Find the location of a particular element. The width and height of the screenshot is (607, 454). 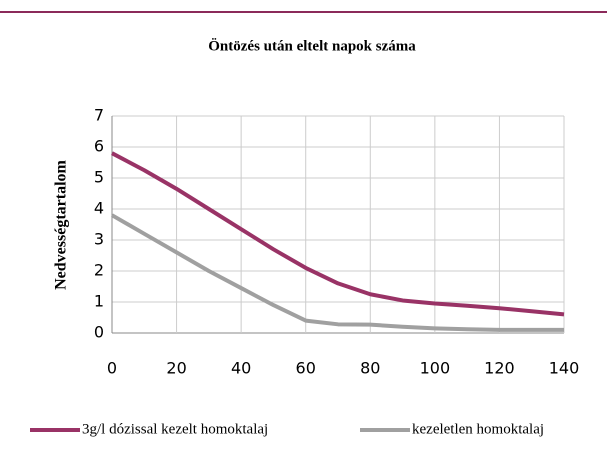

x-tick-label: 140 is located at coordinates (564, 368).